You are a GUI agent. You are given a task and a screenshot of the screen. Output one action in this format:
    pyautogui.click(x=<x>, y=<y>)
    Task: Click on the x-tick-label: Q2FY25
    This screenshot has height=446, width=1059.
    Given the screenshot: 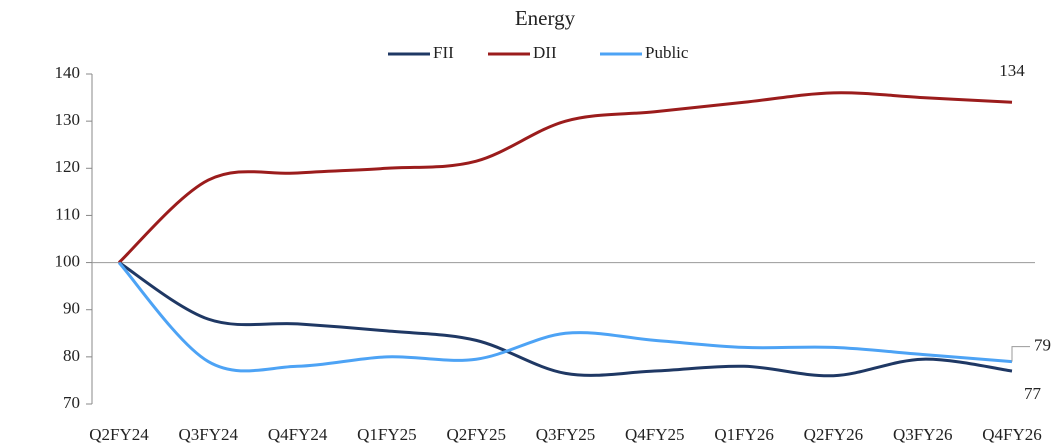 What is the action you would take?
    pyautogui.click(x=476, y=434)
    